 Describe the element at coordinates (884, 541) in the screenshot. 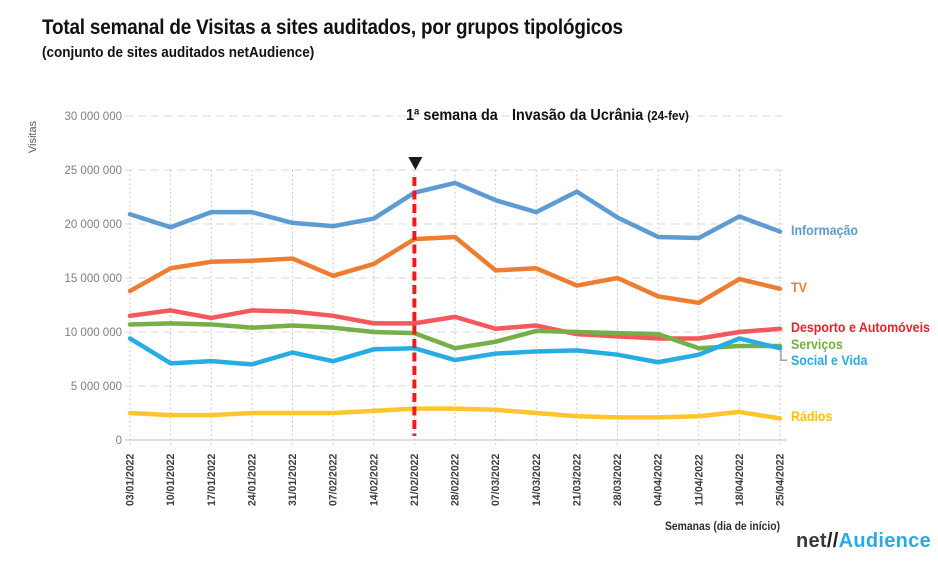

I see `logo-audience: Audience` at that location.